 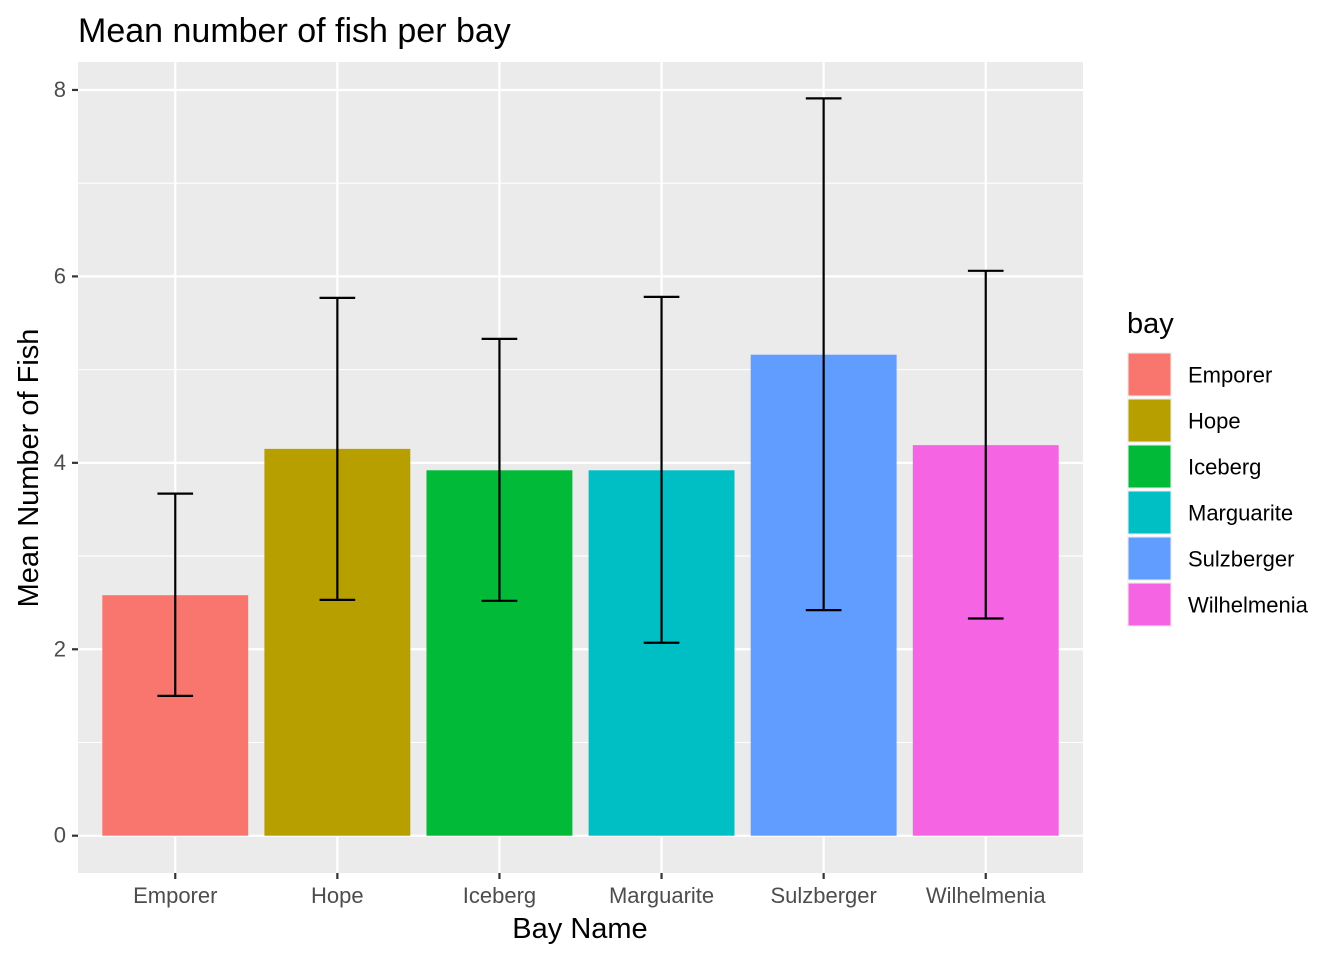 What do you see at coordinates (1149, 374) in the screenshot?
I see `legend-swatch-emporer` at bounding box center [1149, 374].